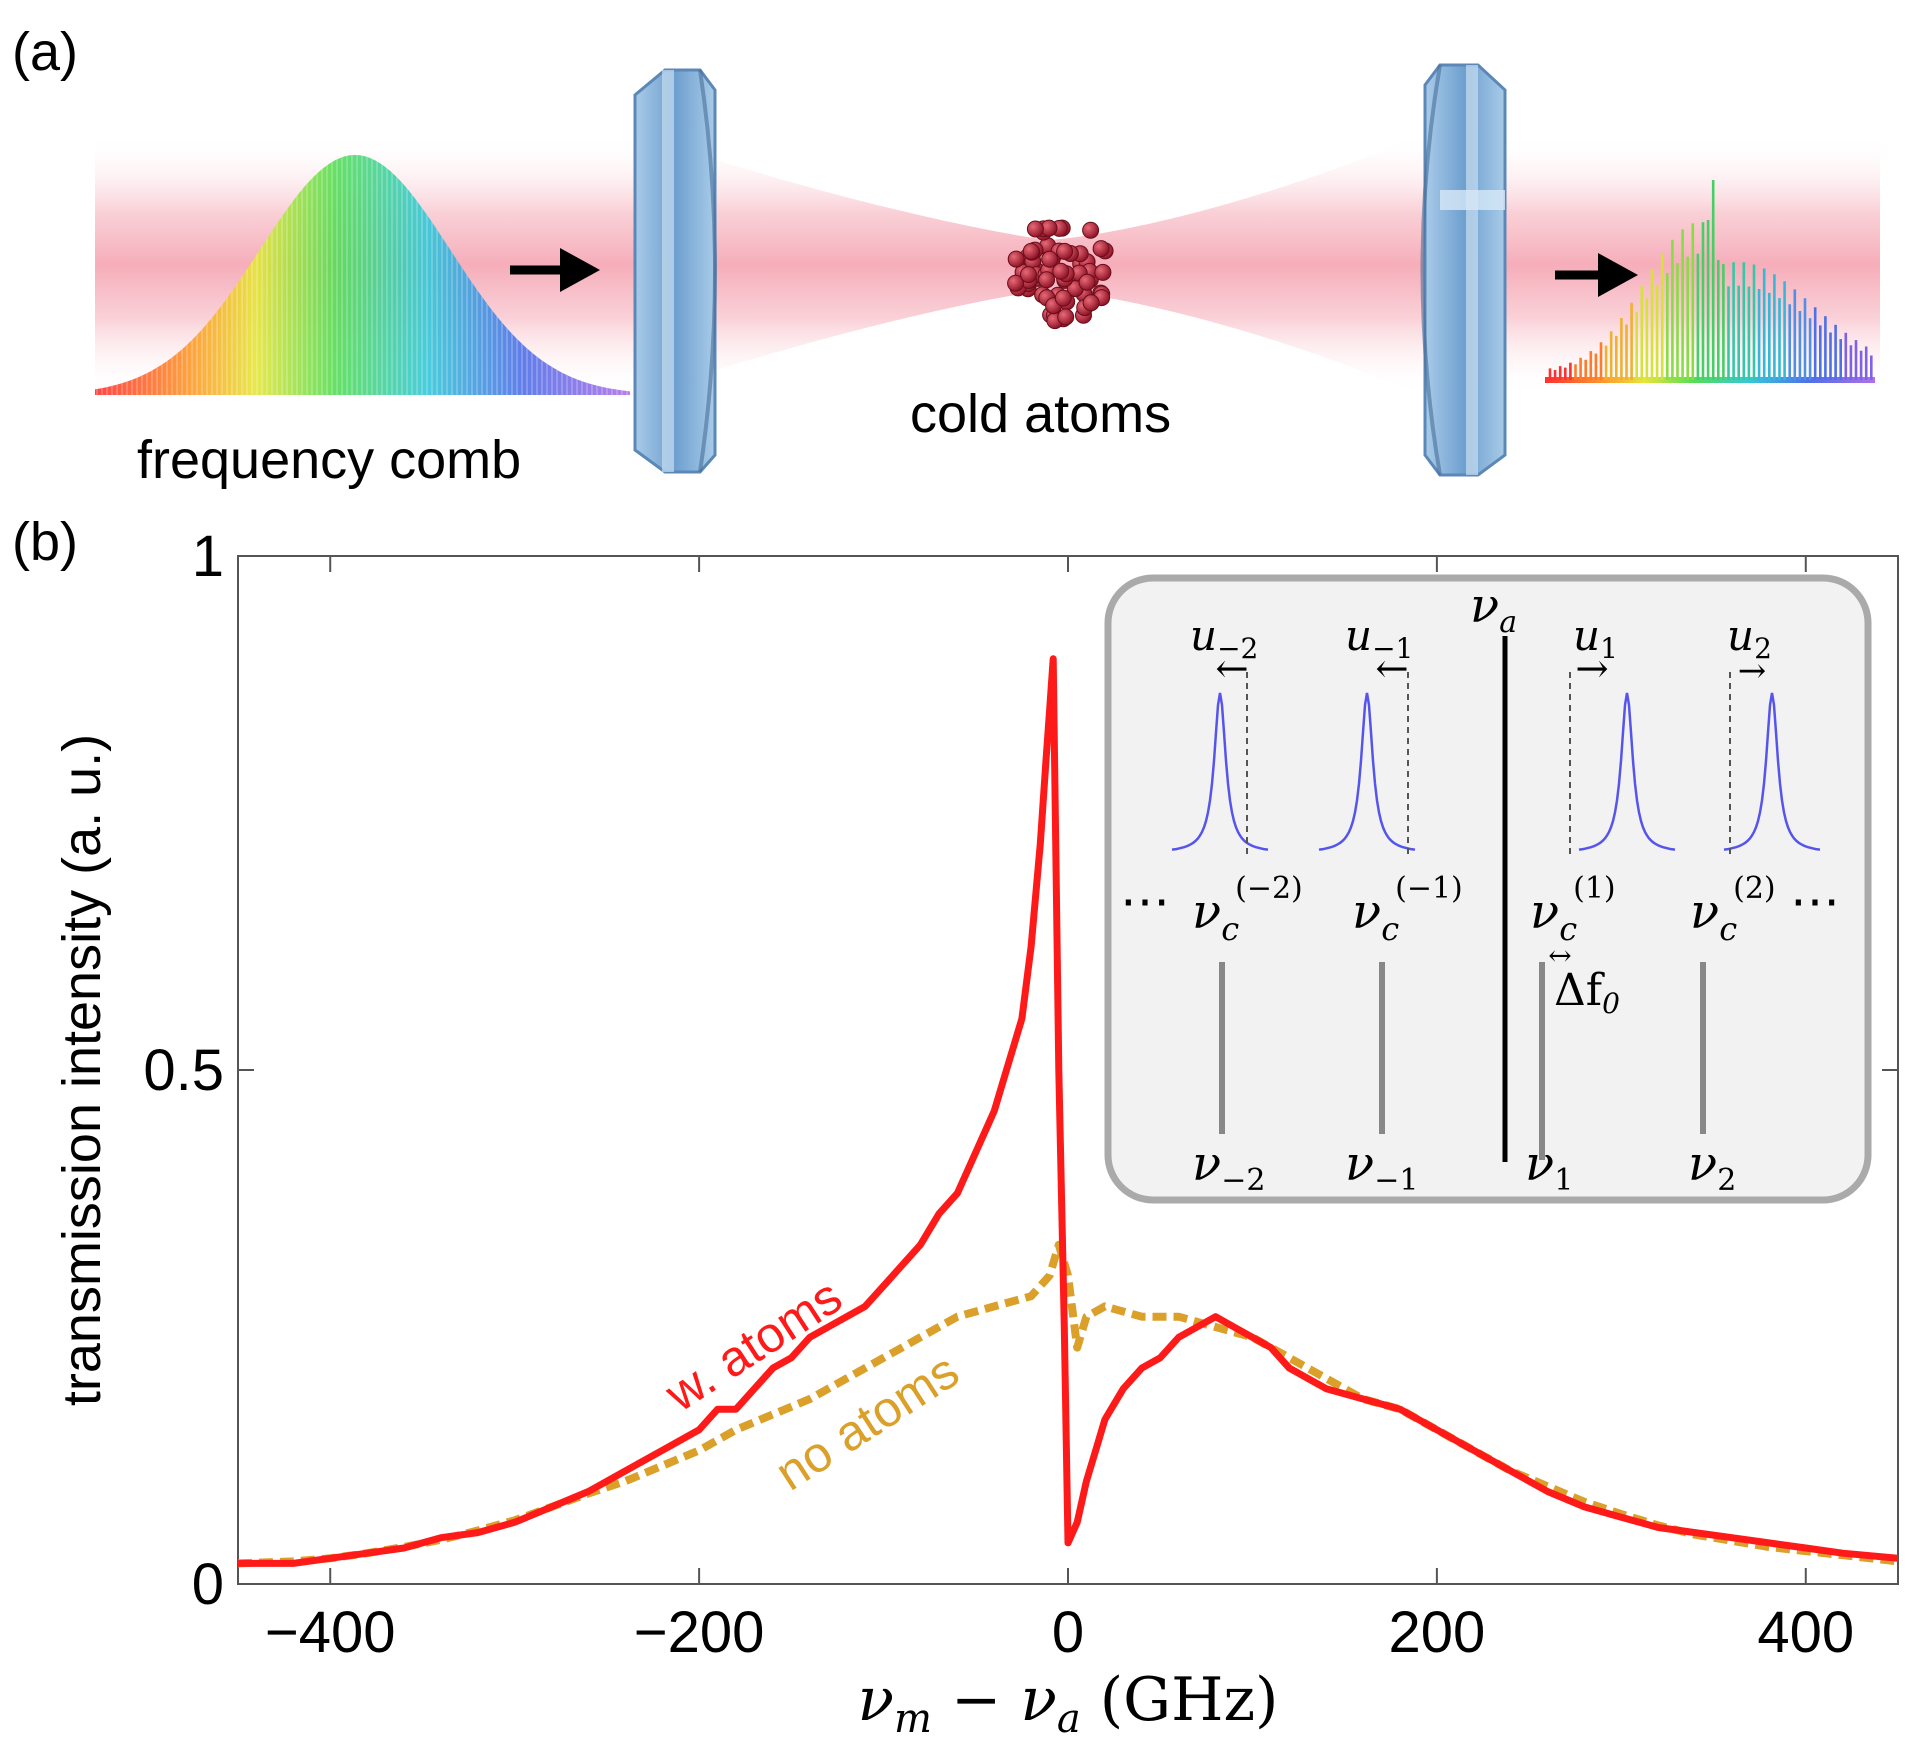 This screenshot has width=1915, height=1750. I want to click on delta-f0-label: Δf0, so click(1587, 992).